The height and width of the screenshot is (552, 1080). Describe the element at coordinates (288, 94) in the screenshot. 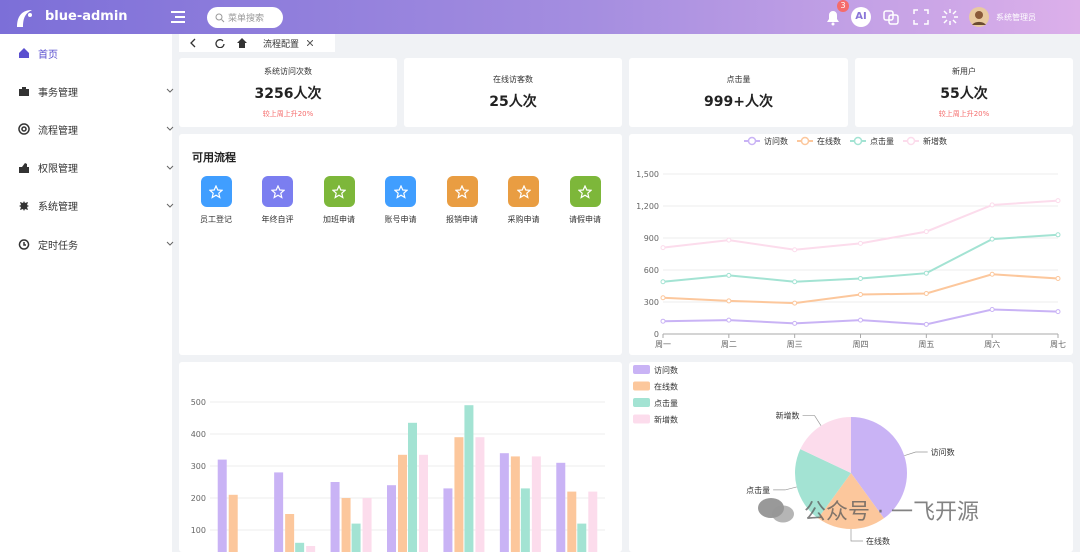

I see `stat-value: 3256人次` at that location.